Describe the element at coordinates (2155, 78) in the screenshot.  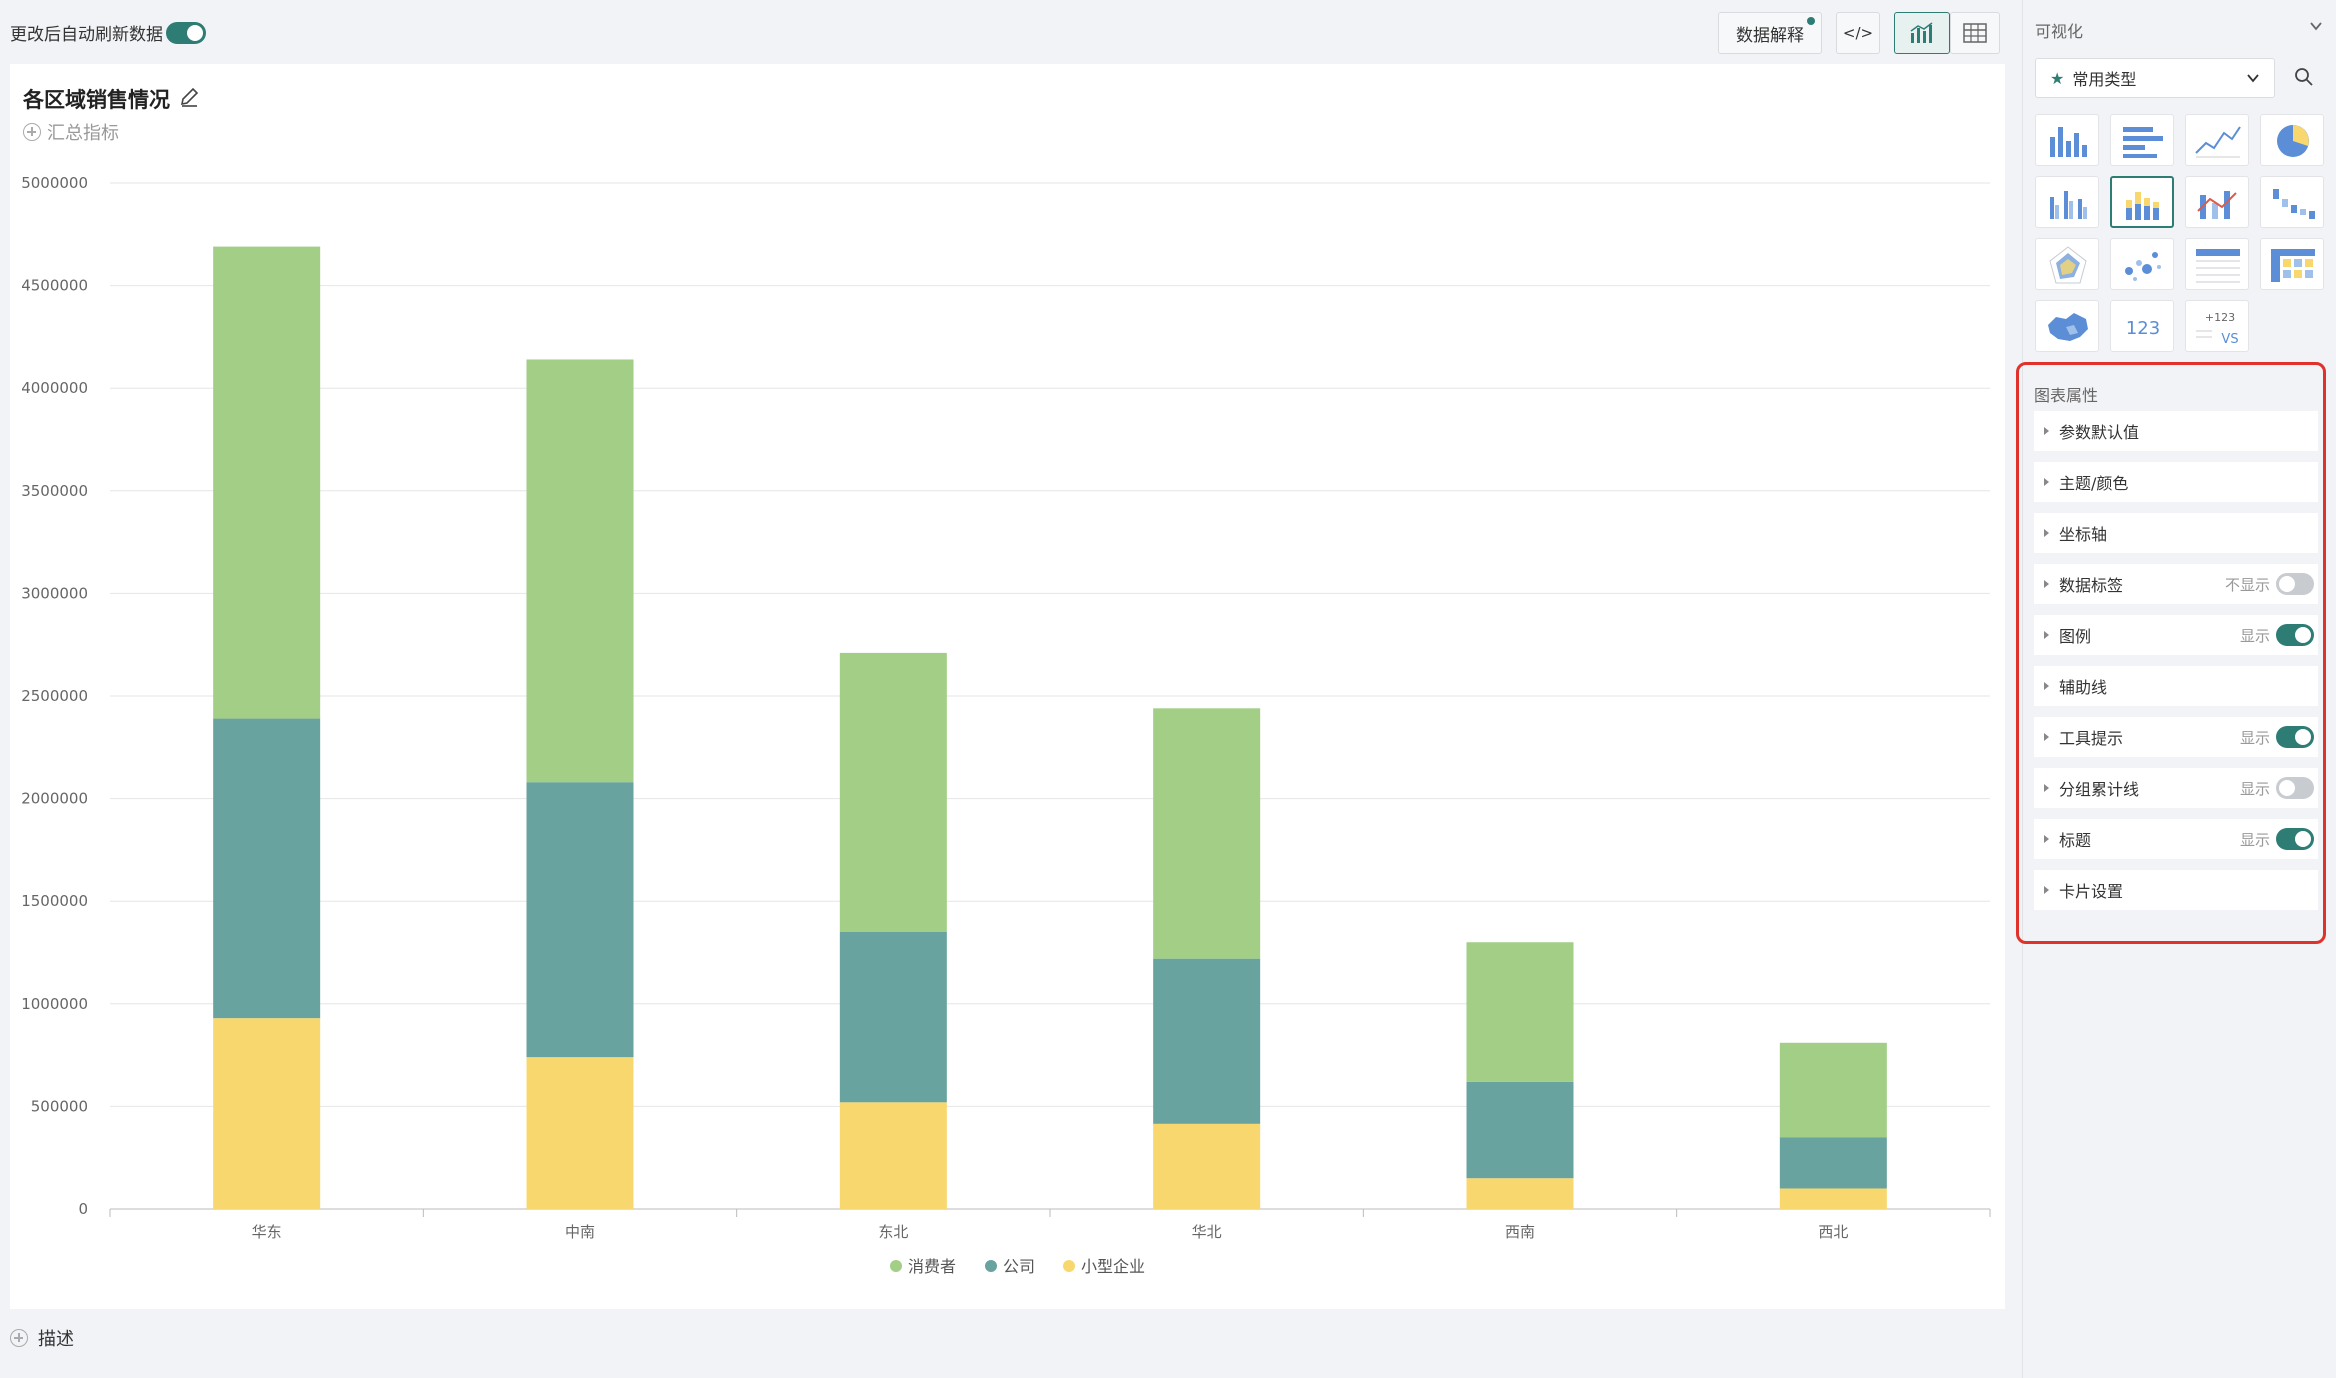
I see `chart-type-category-select: ★ 常用类型` at that location.